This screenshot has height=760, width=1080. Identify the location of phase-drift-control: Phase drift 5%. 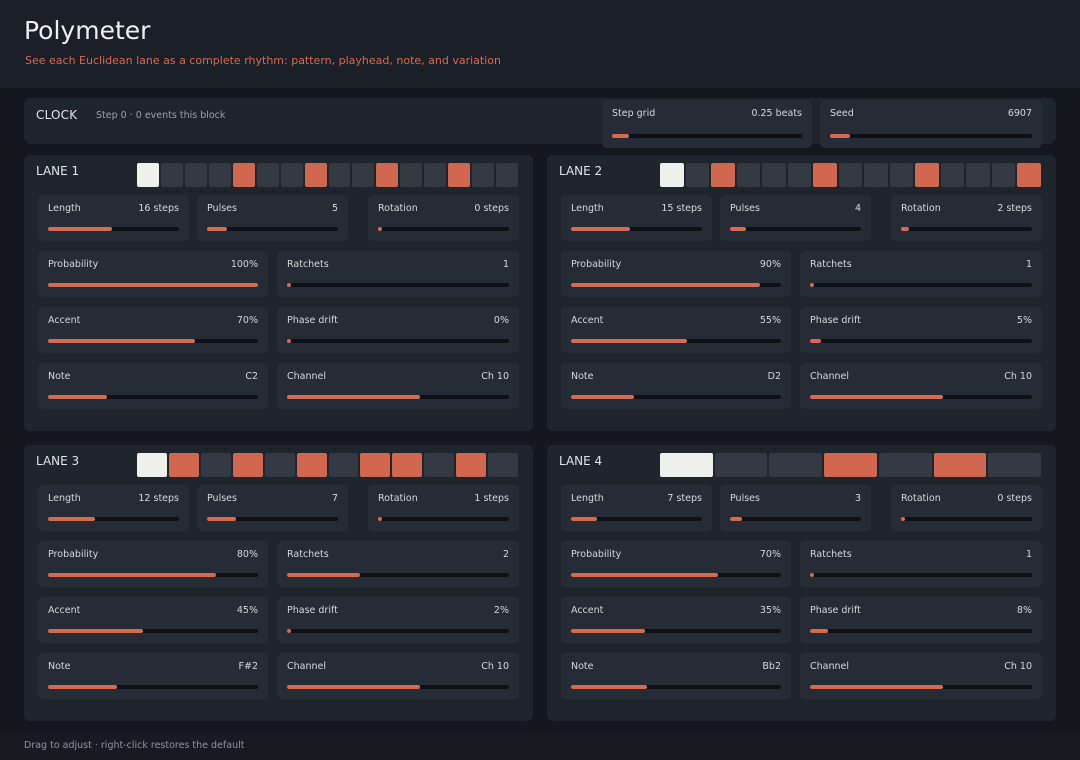
(921, 330).